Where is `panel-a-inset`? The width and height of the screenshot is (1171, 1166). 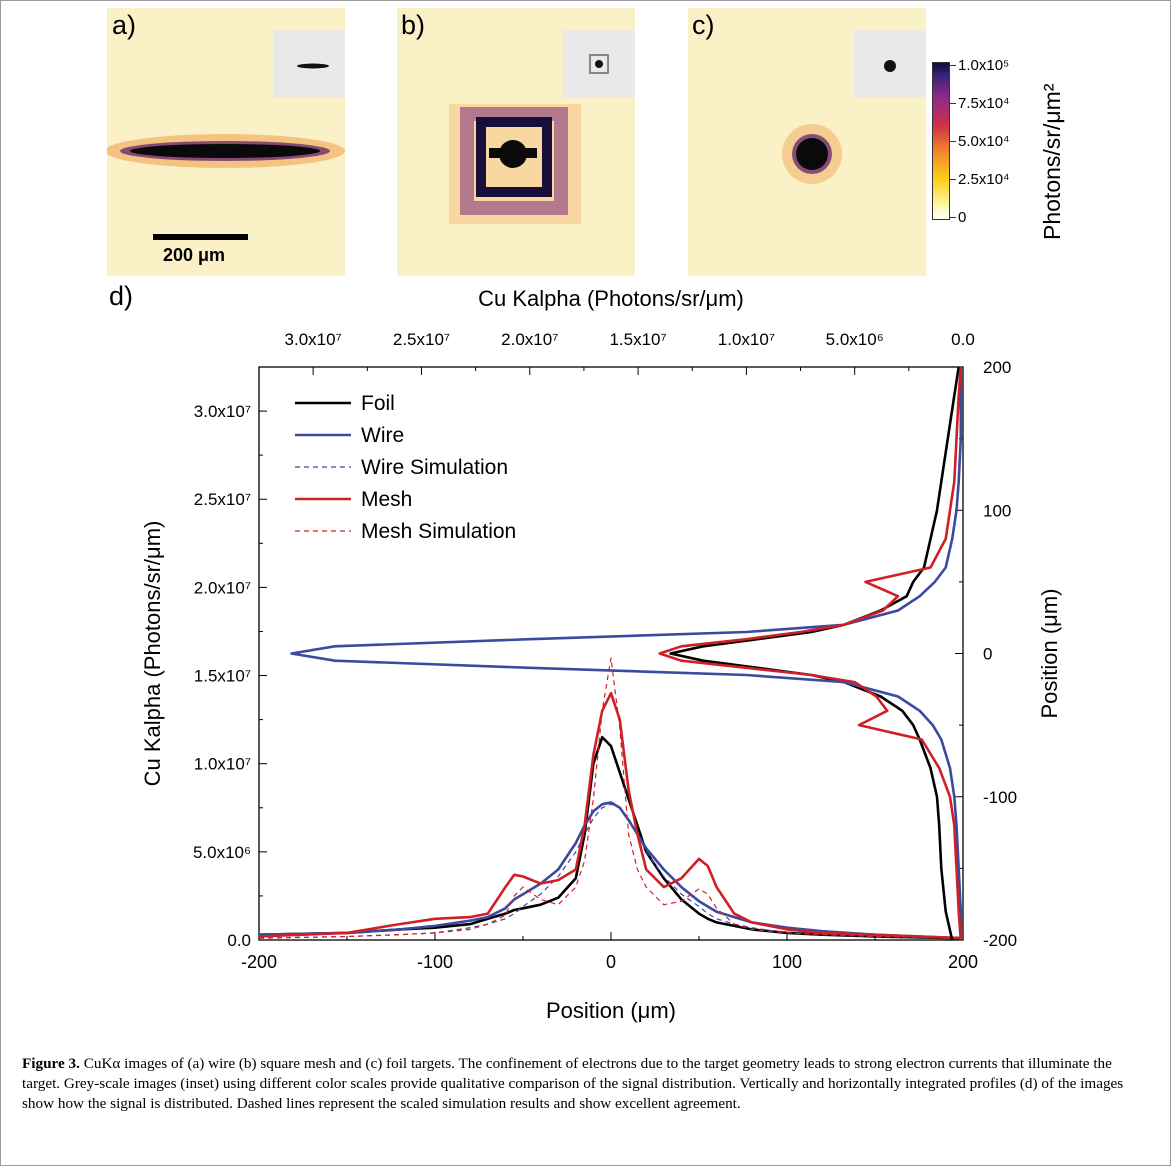 panel-a-inset is located at coordinates (309, 64).